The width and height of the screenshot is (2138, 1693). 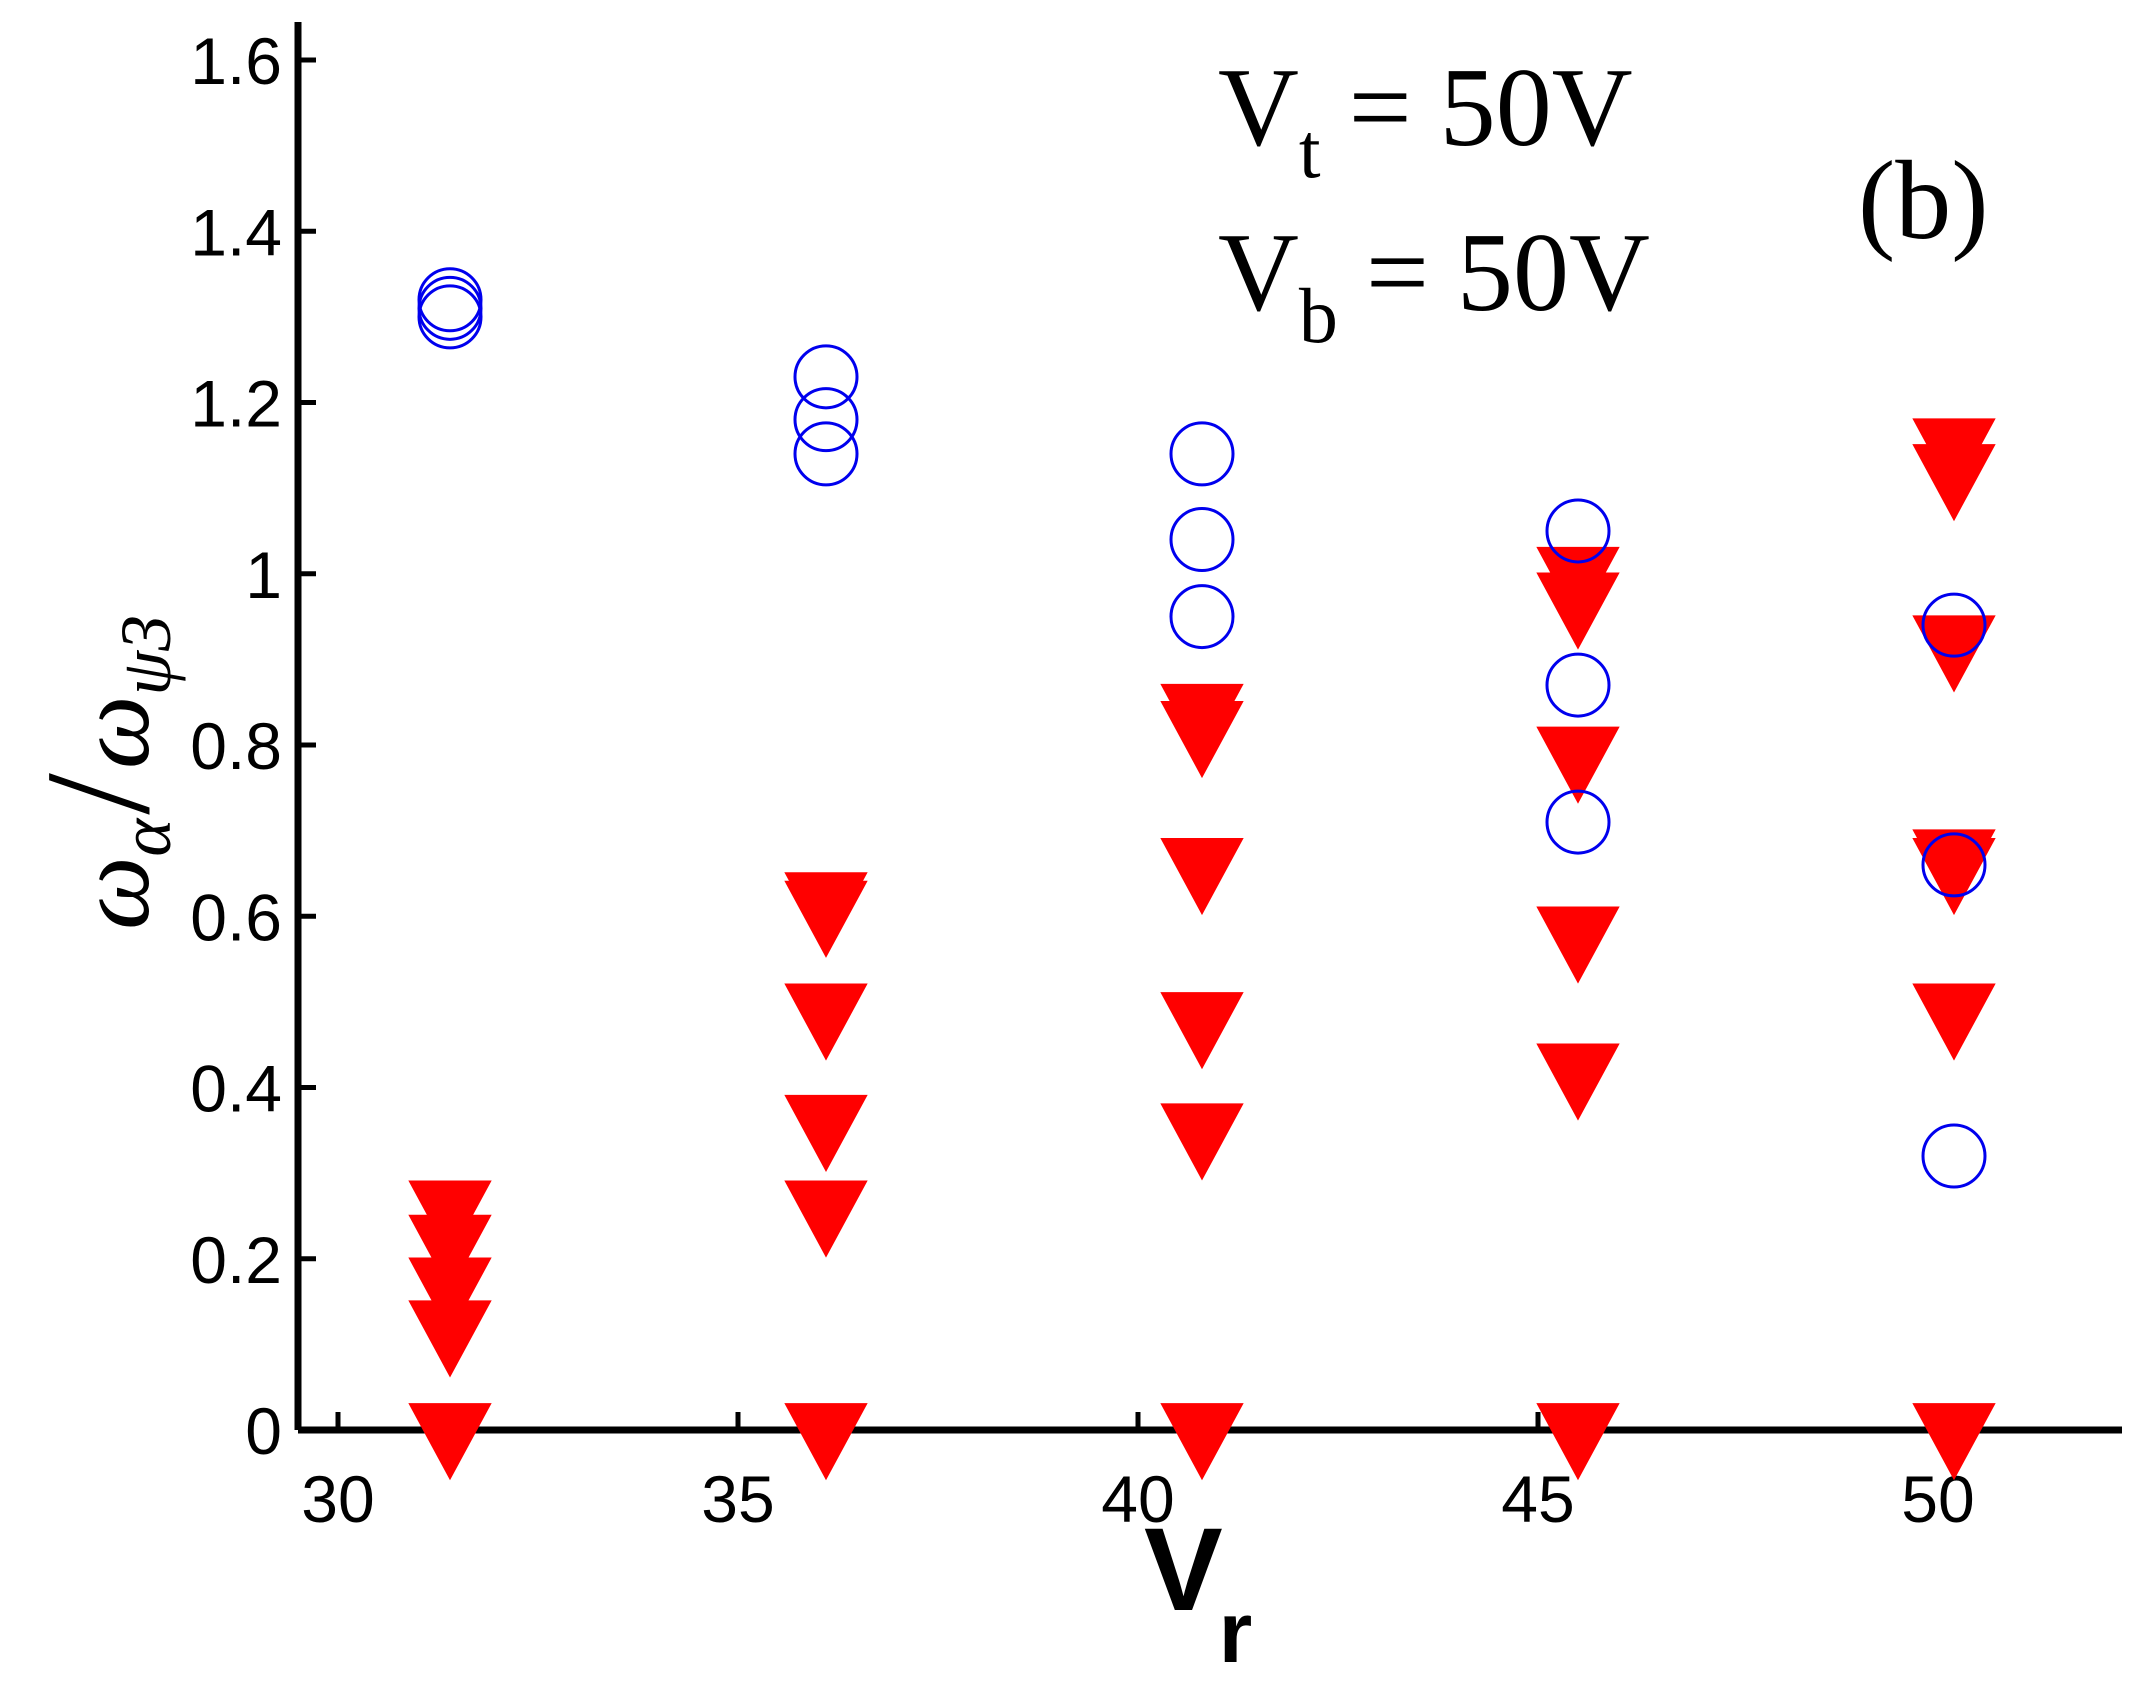 What do you see at coordinates (1923, 201) in the screenshot?
I see `panel-label: (b)` at bounding box center [1923, 201].